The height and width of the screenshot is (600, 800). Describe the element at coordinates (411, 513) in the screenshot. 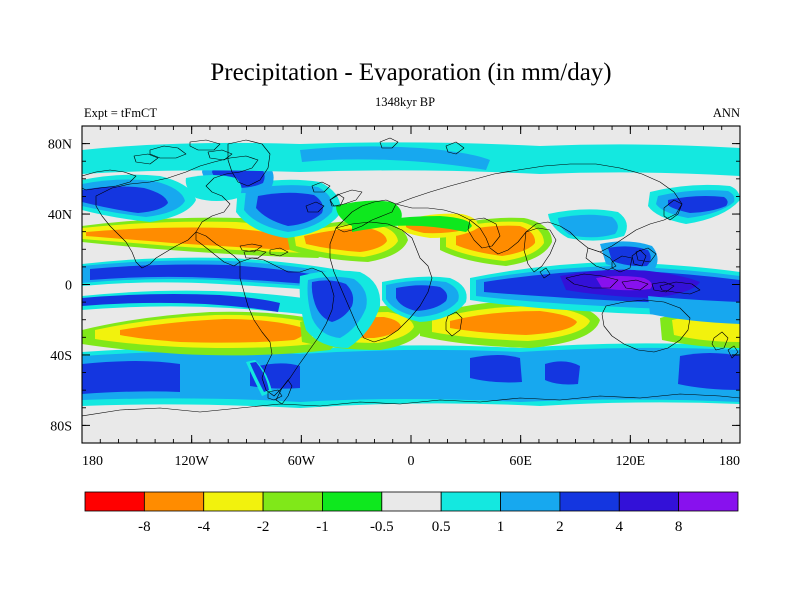

I see `colorbar: -8 -4 -2 -1 -0.5 0.5 1 2 4 8` at that location.